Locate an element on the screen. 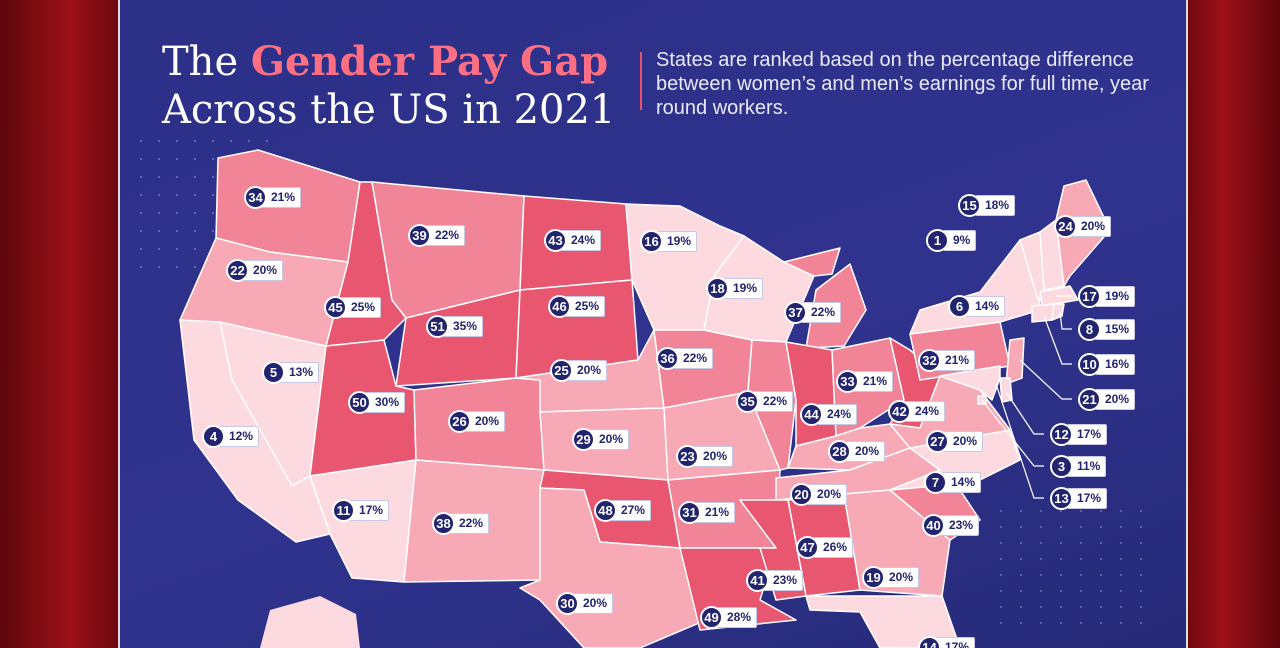  badge-colorado: 26 20% is located at coordinates (477, 421).